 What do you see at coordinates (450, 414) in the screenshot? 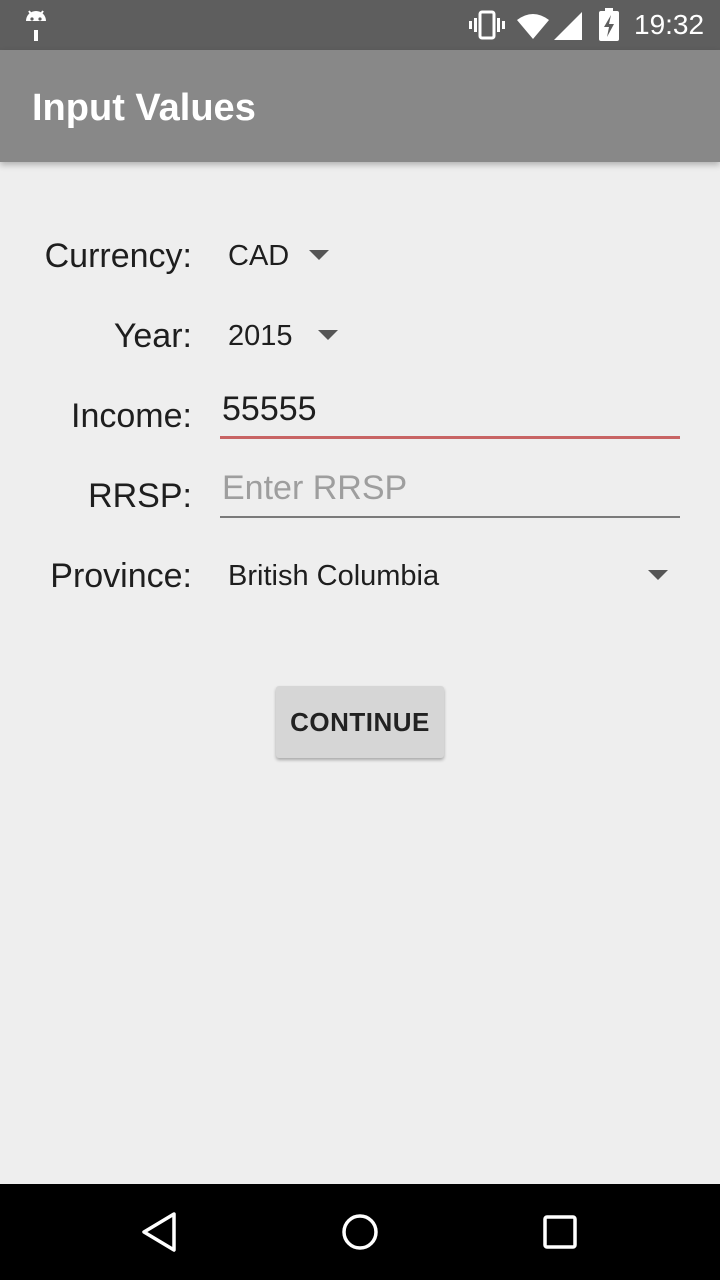
I see `income-input: 55555` at bounding box center [450, 414].